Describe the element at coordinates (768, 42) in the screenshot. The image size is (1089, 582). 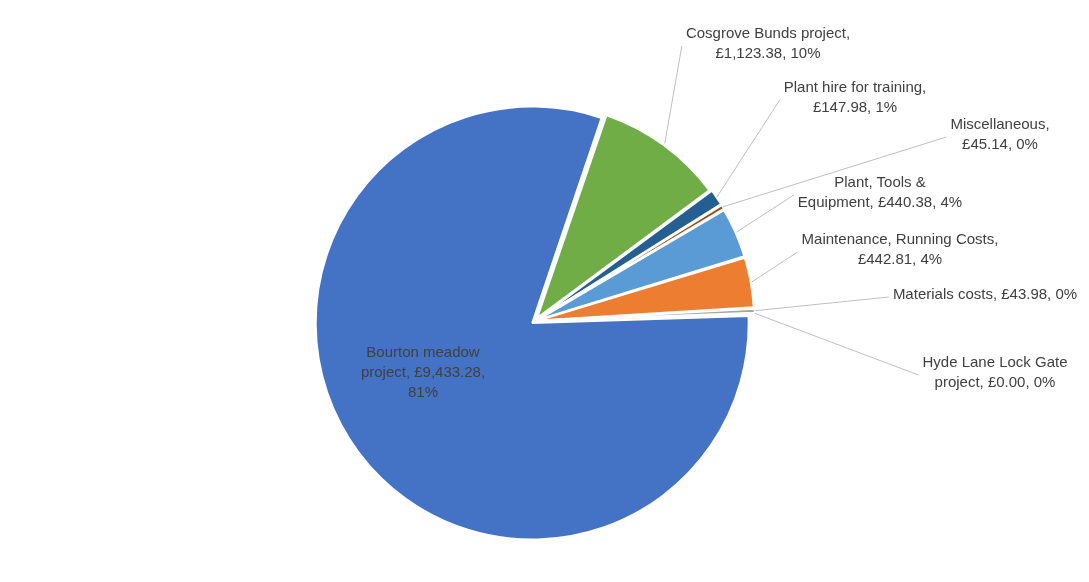
I see `slice-label: Cosgrove Bunds project, £1,123.38, 10%` at that location.